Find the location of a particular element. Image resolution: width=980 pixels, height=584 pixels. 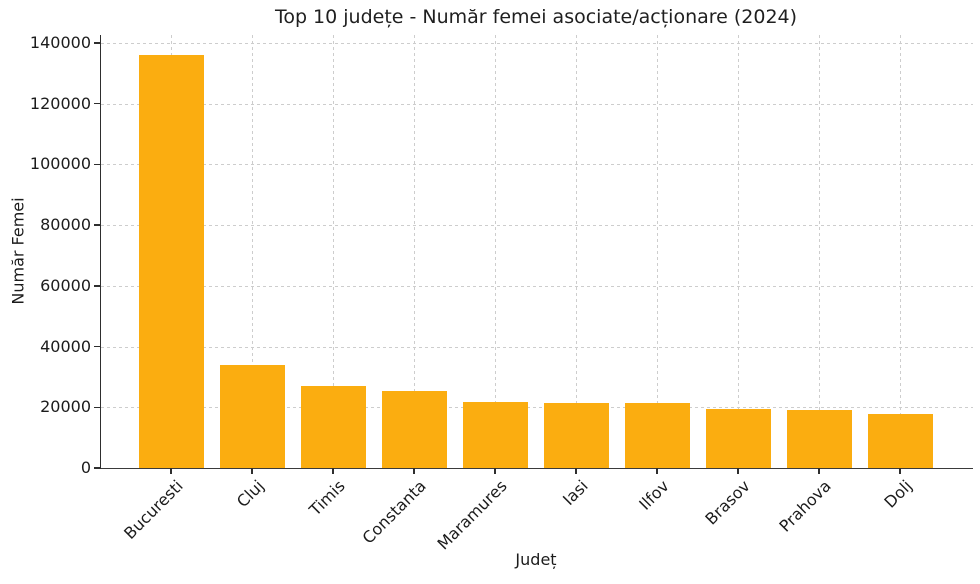

y-tick-label: 80000 is located at coordinates (65, 225).